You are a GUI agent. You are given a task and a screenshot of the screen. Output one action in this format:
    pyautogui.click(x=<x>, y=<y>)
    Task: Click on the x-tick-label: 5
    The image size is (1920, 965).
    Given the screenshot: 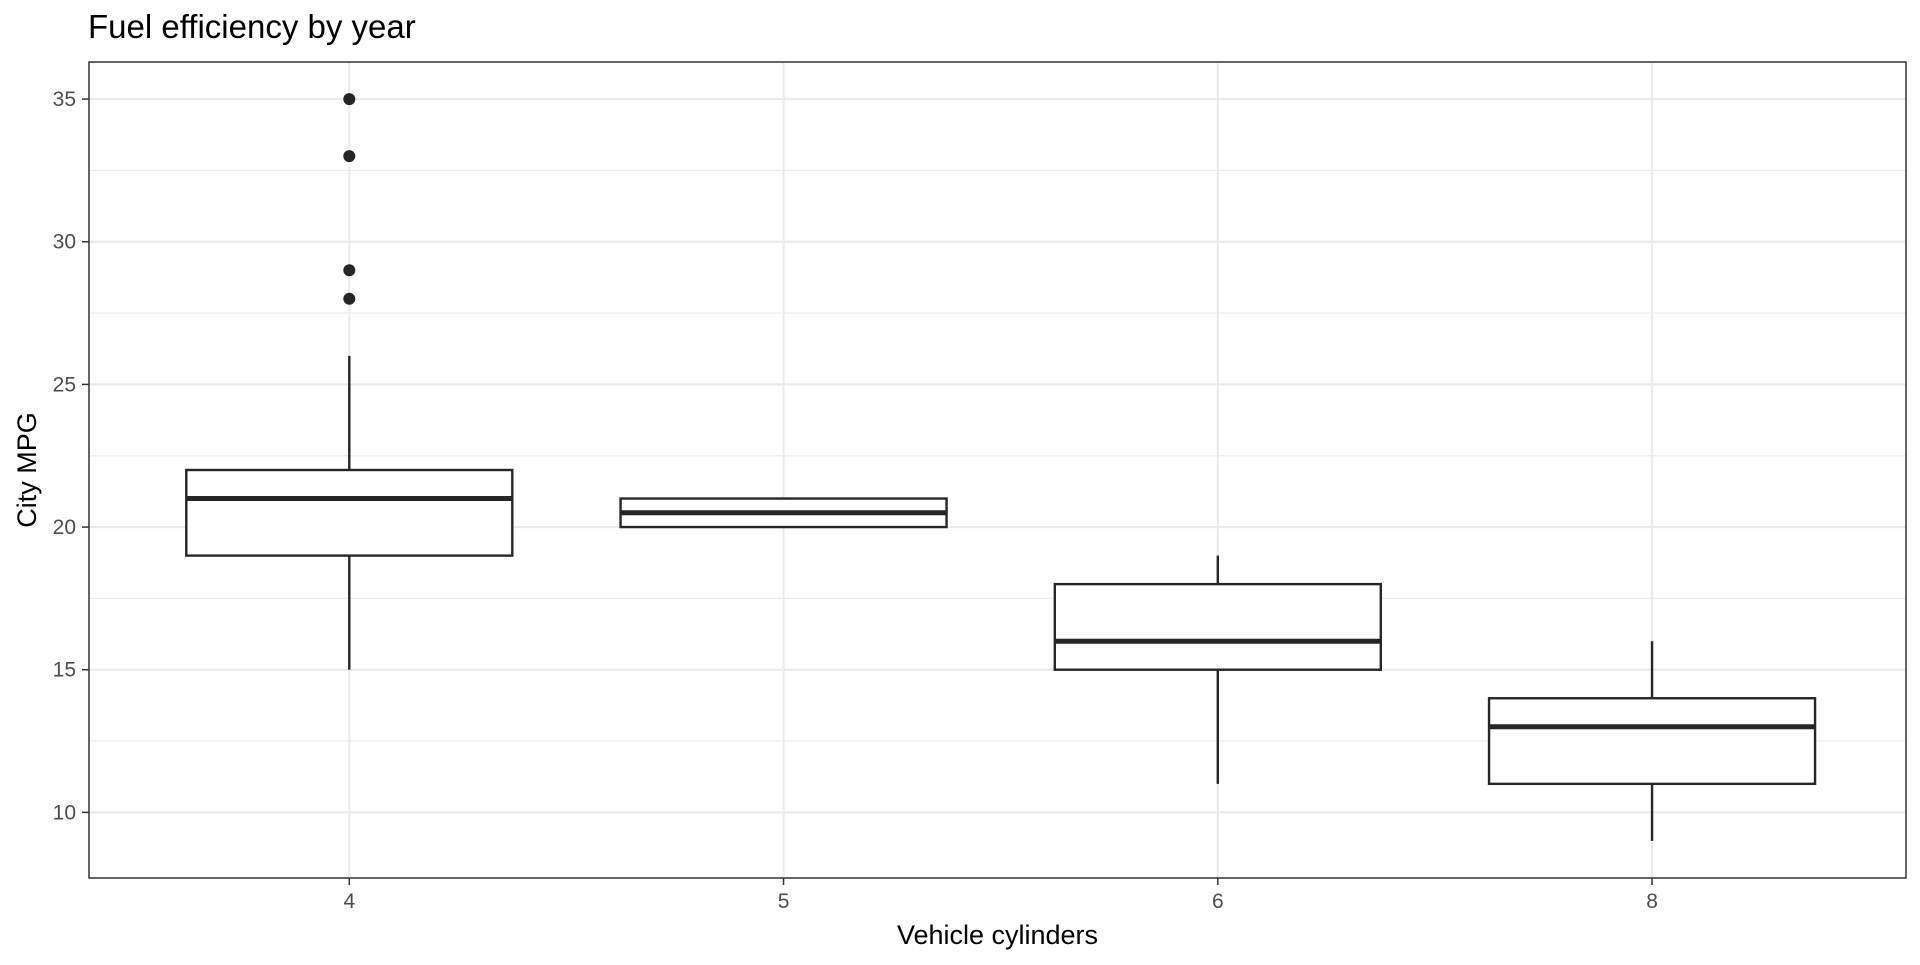 What is the action you would take?
    pyautogui.click(x=784, y=901)
    